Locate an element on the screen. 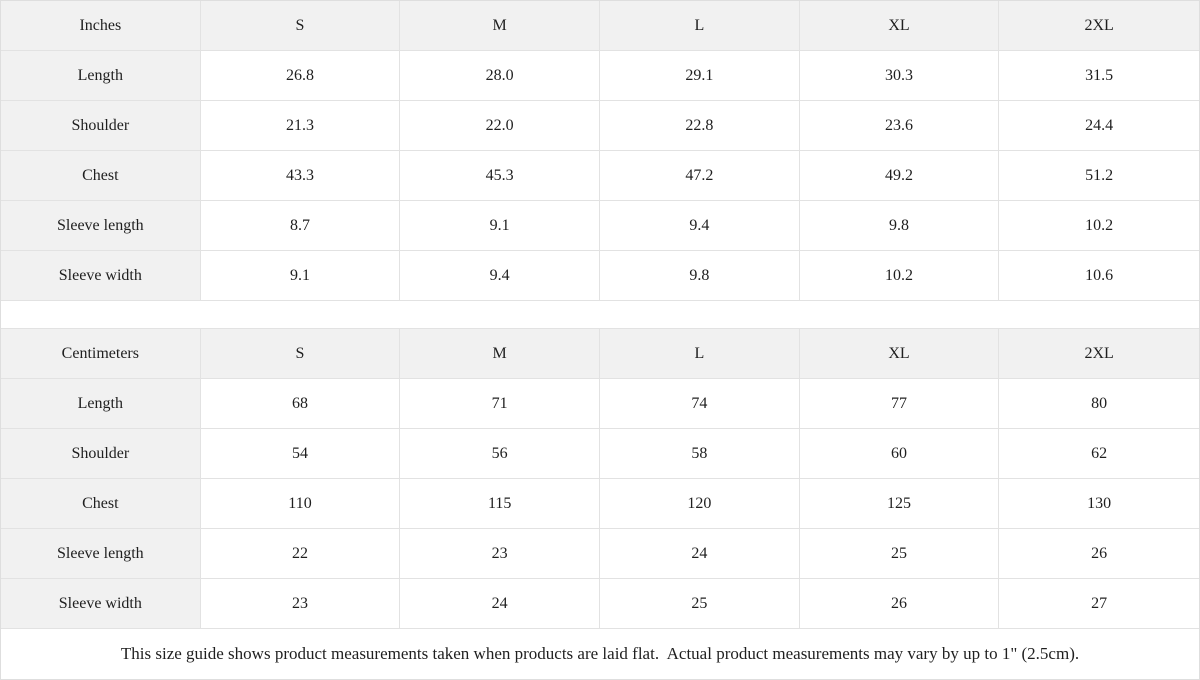 The height and width of the screenshot is (680, 1200). value-cell: 22 is located at coordinates (300, 554).